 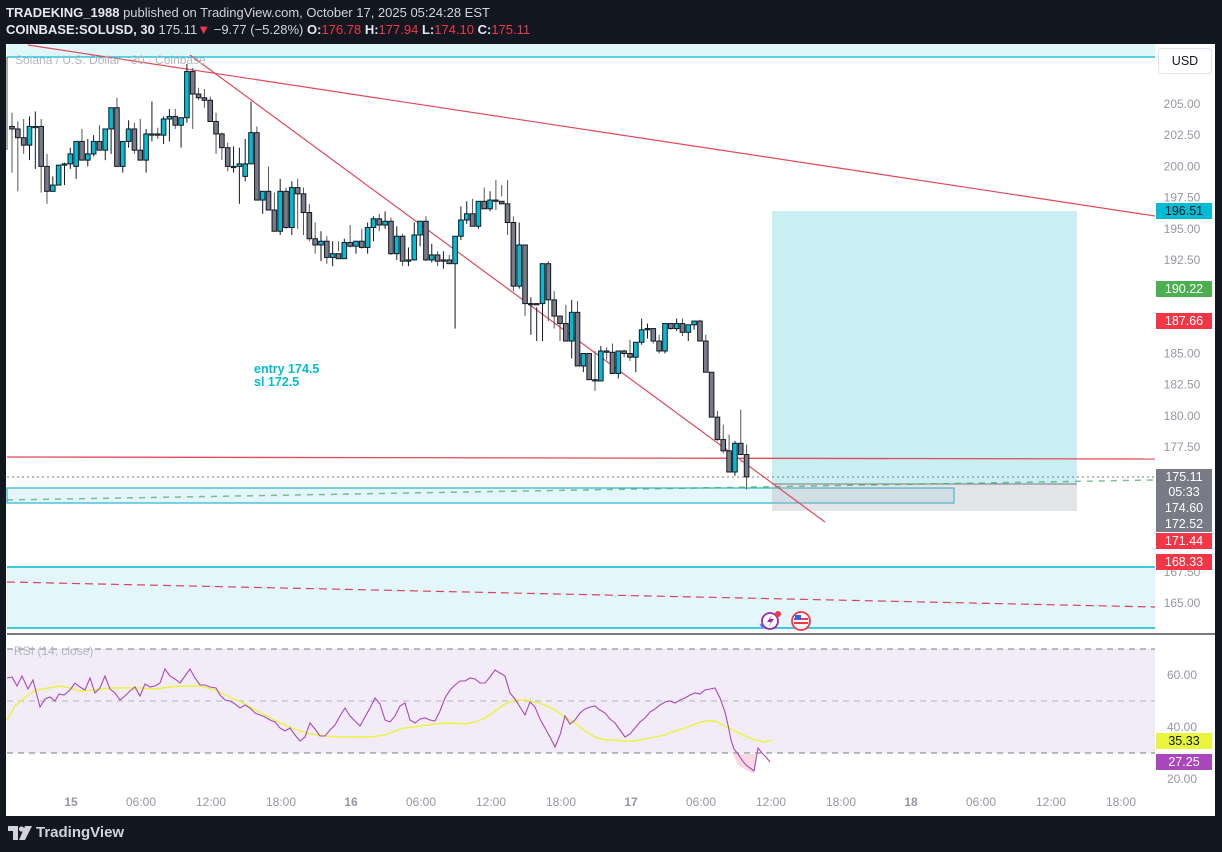 I want to click on price-tick: 200.00, so click(x=1182, y=166).